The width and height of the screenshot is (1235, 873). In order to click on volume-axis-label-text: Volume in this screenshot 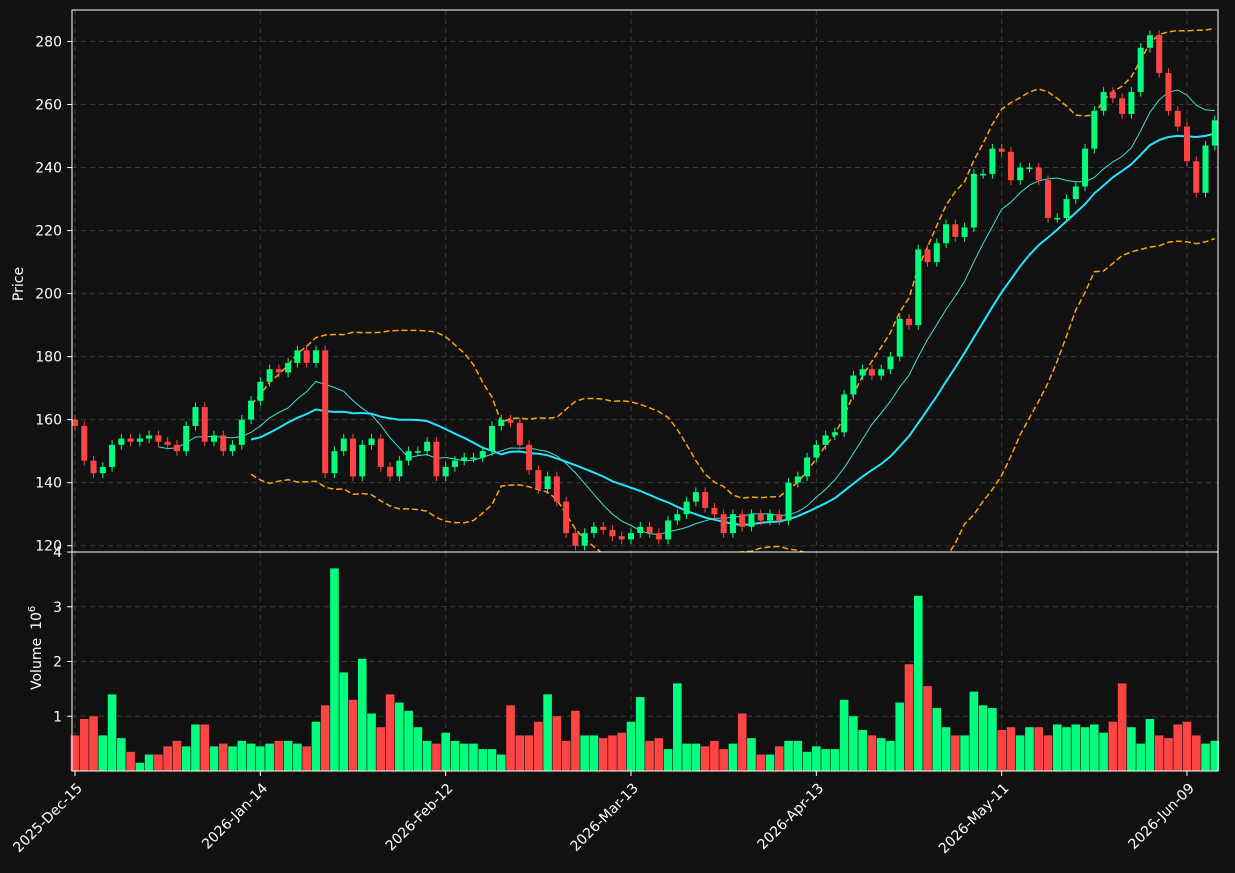, I will do `click(37, 664)`.